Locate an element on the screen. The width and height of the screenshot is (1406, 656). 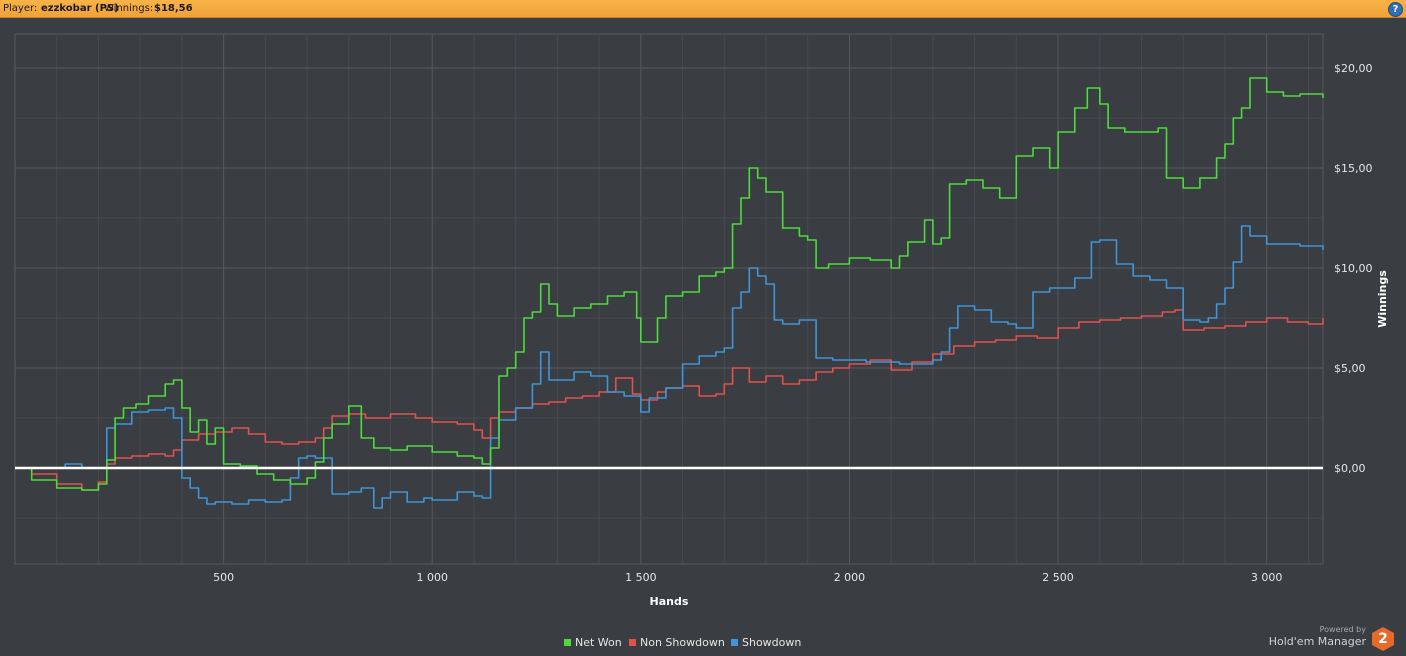
legend-swatch-non-showdown is located at coordinates (632, 642).